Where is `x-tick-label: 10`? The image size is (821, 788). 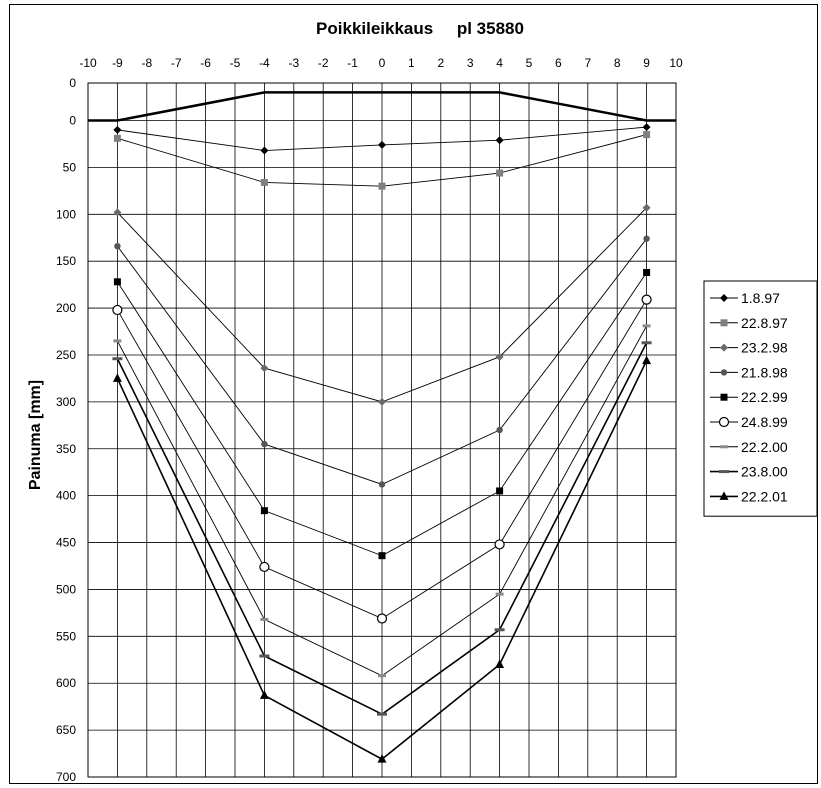 x-tick-label: 10 is located at coordinates (676, 63).